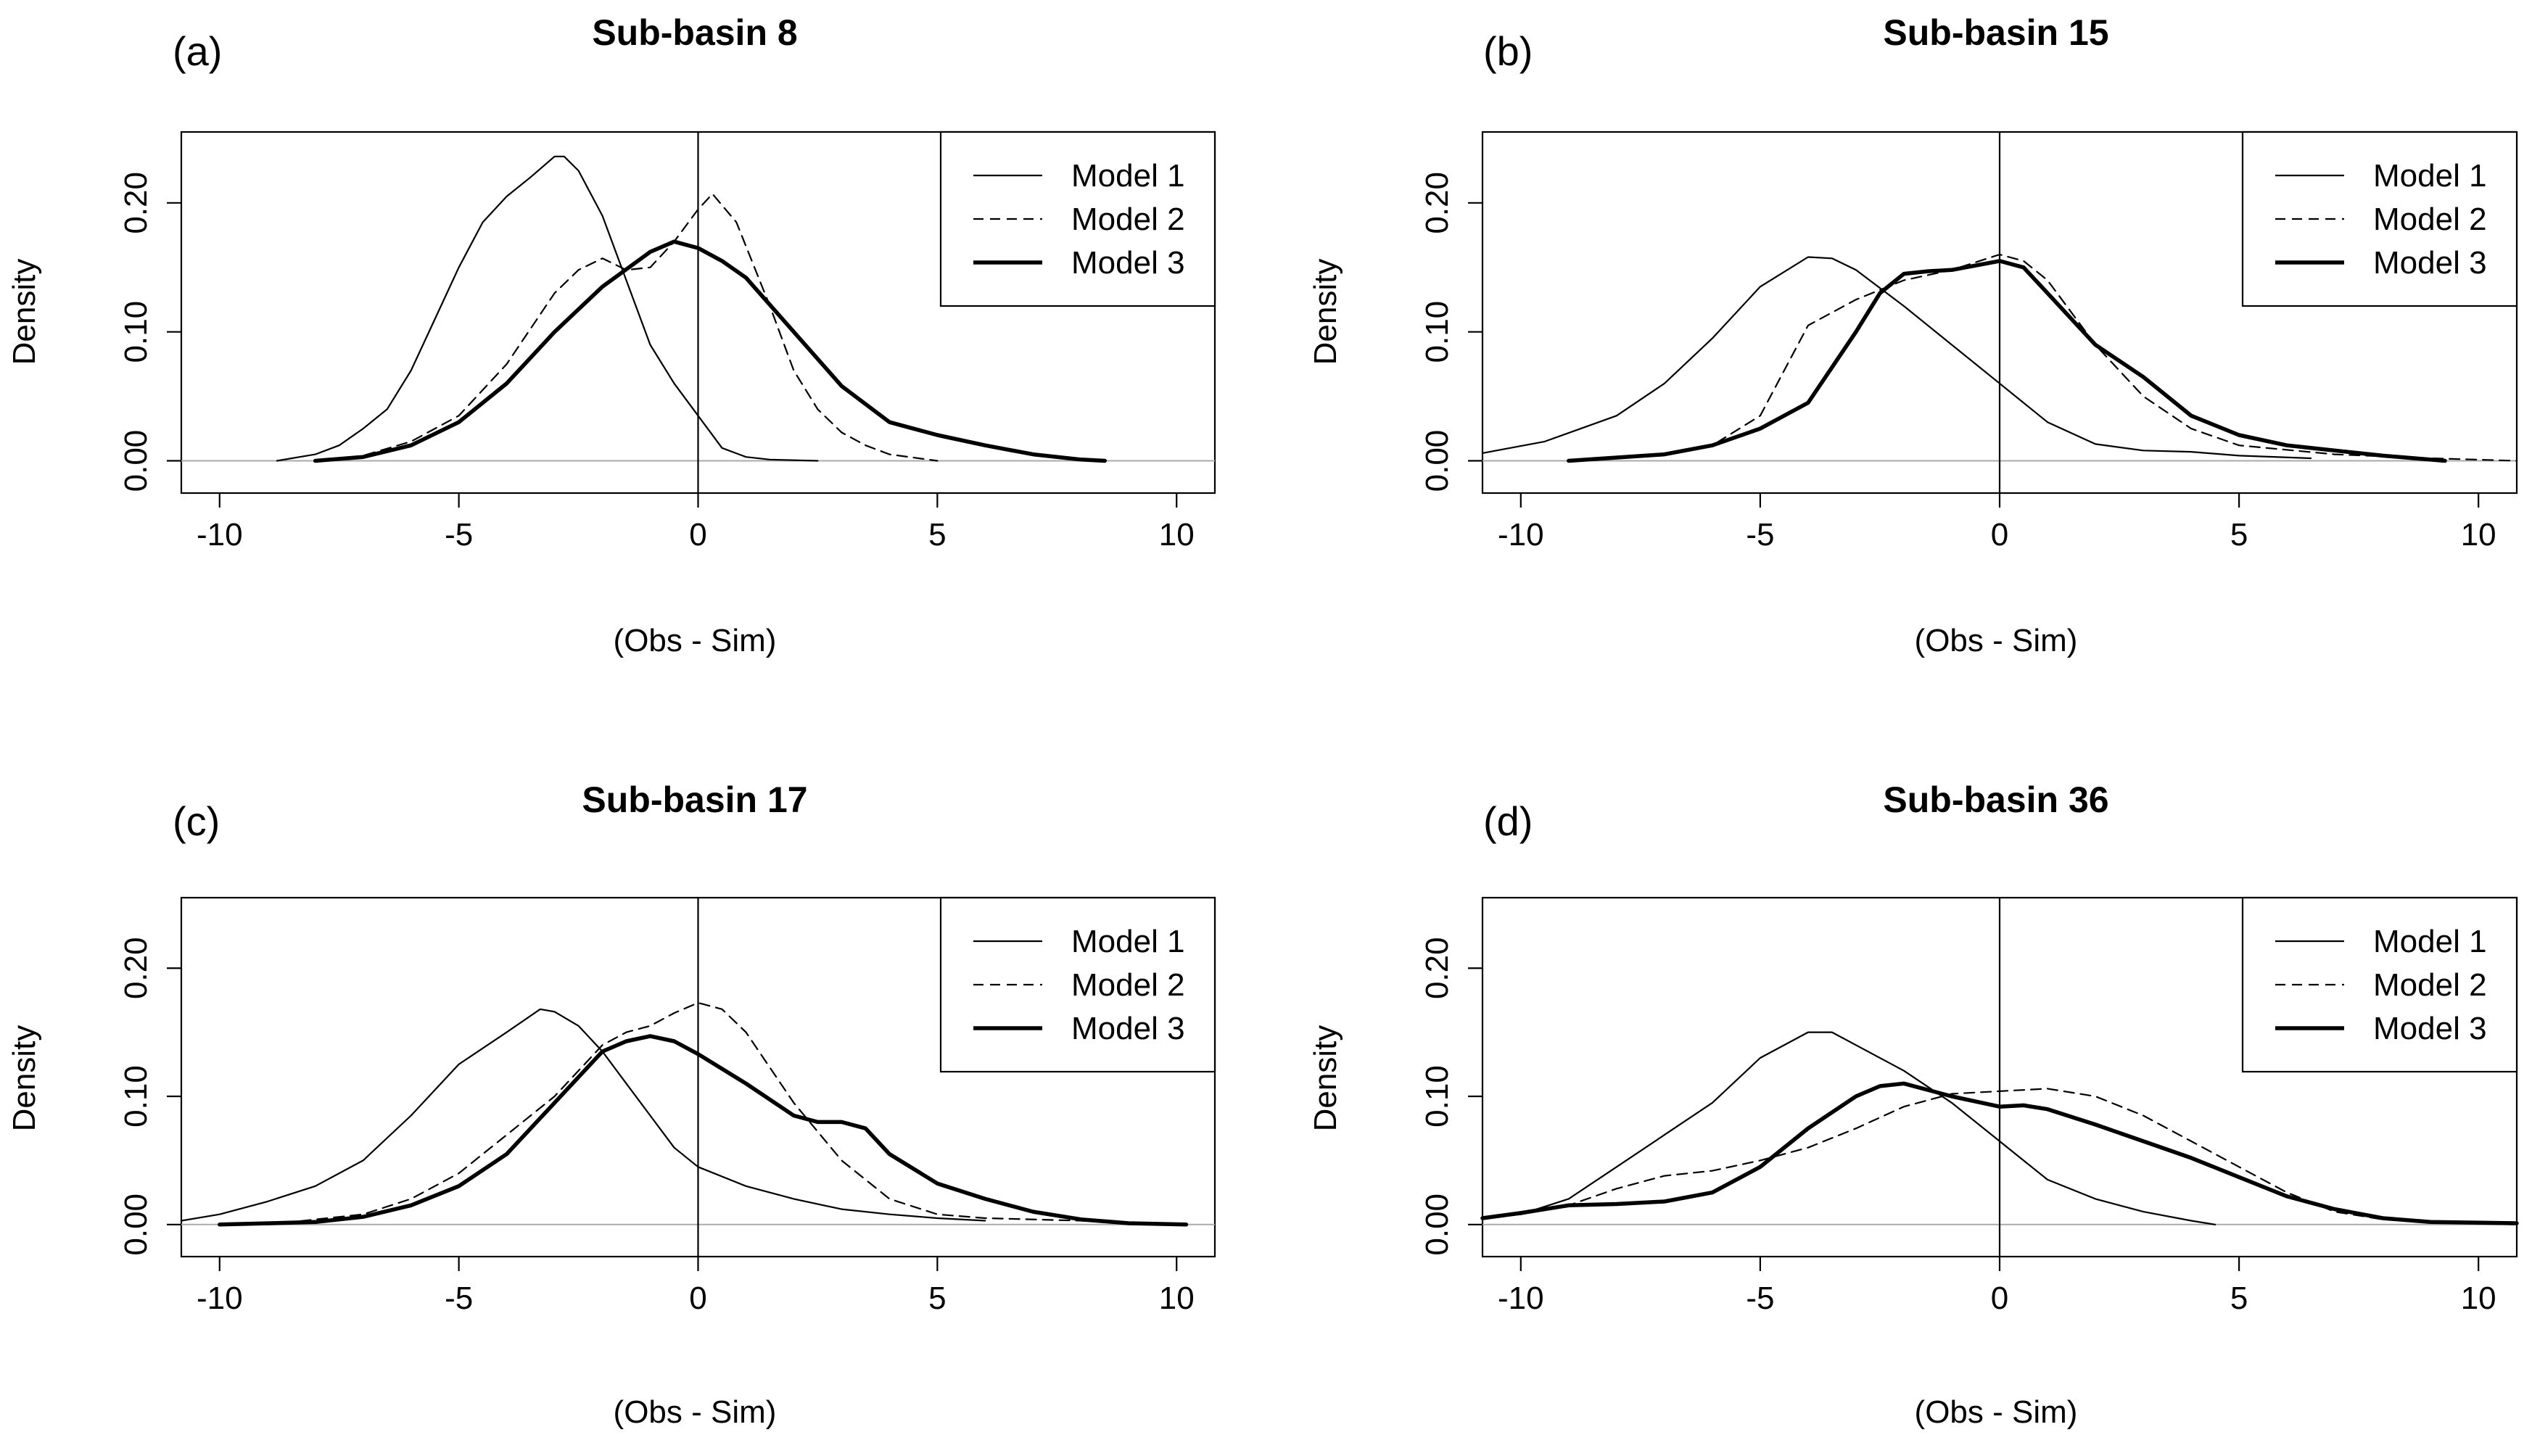 This screenshot has width=2532, height=1456. What do you see at coordinates (1508, 51) in the screenshot?
I see `panel-label: (b)` at bounding box center [1508, 51].